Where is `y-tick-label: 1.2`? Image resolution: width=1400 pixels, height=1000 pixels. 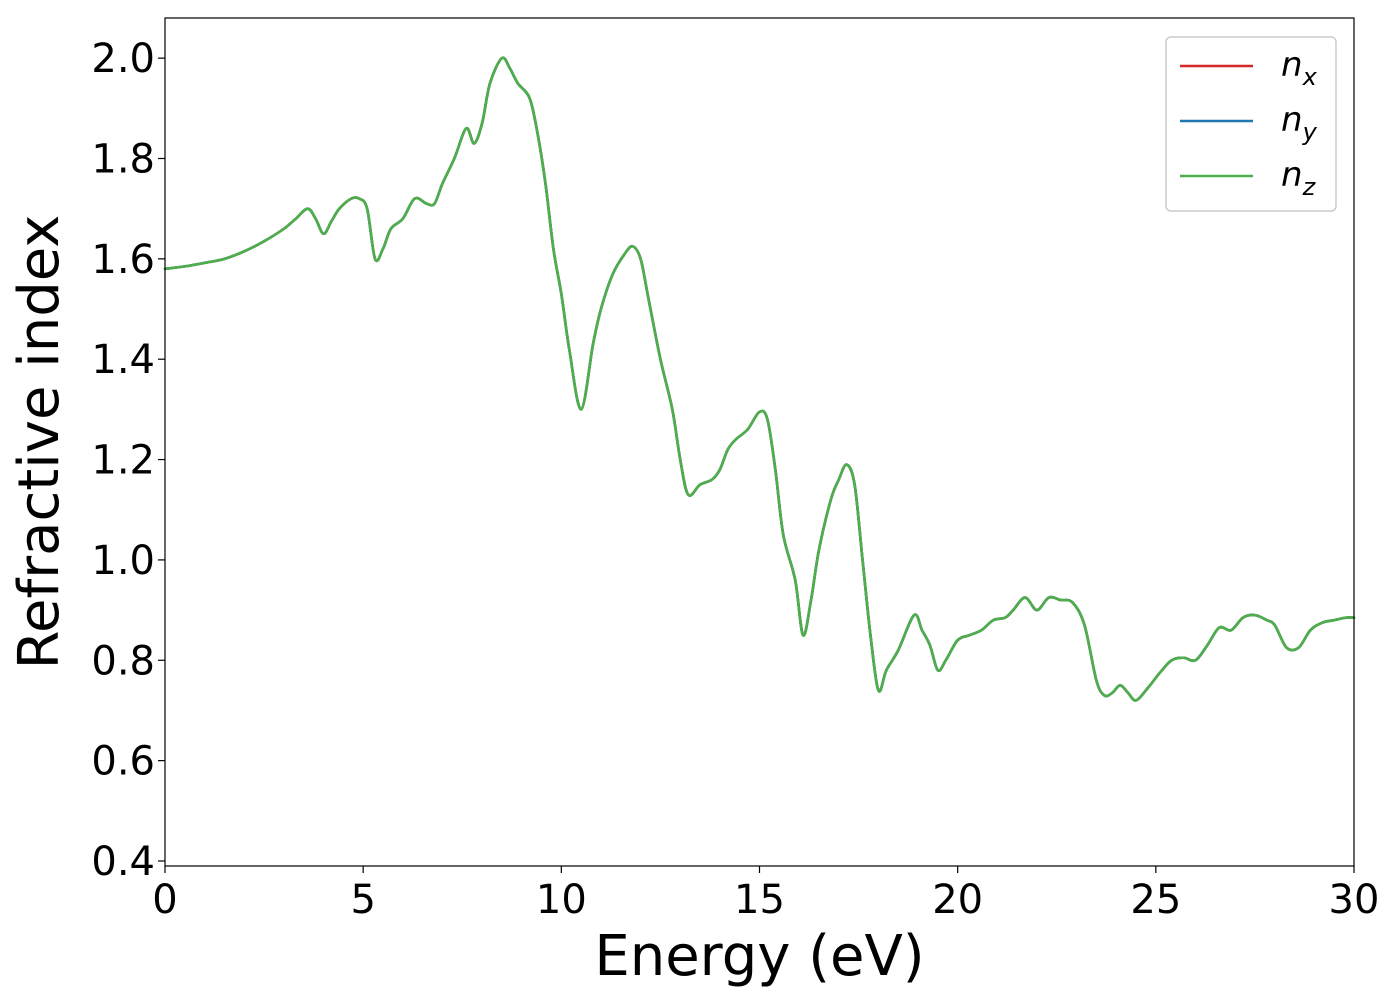
y-tick-label: 1.2 is located at coordinates (123, 461).